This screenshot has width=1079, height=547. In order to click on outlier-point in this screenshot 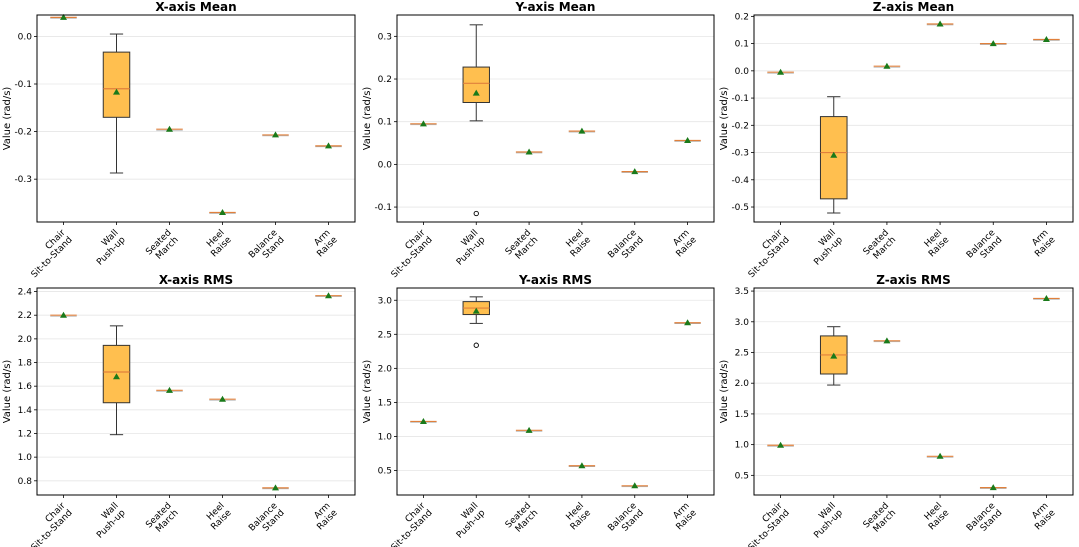, I will do `click(476, 213)`.